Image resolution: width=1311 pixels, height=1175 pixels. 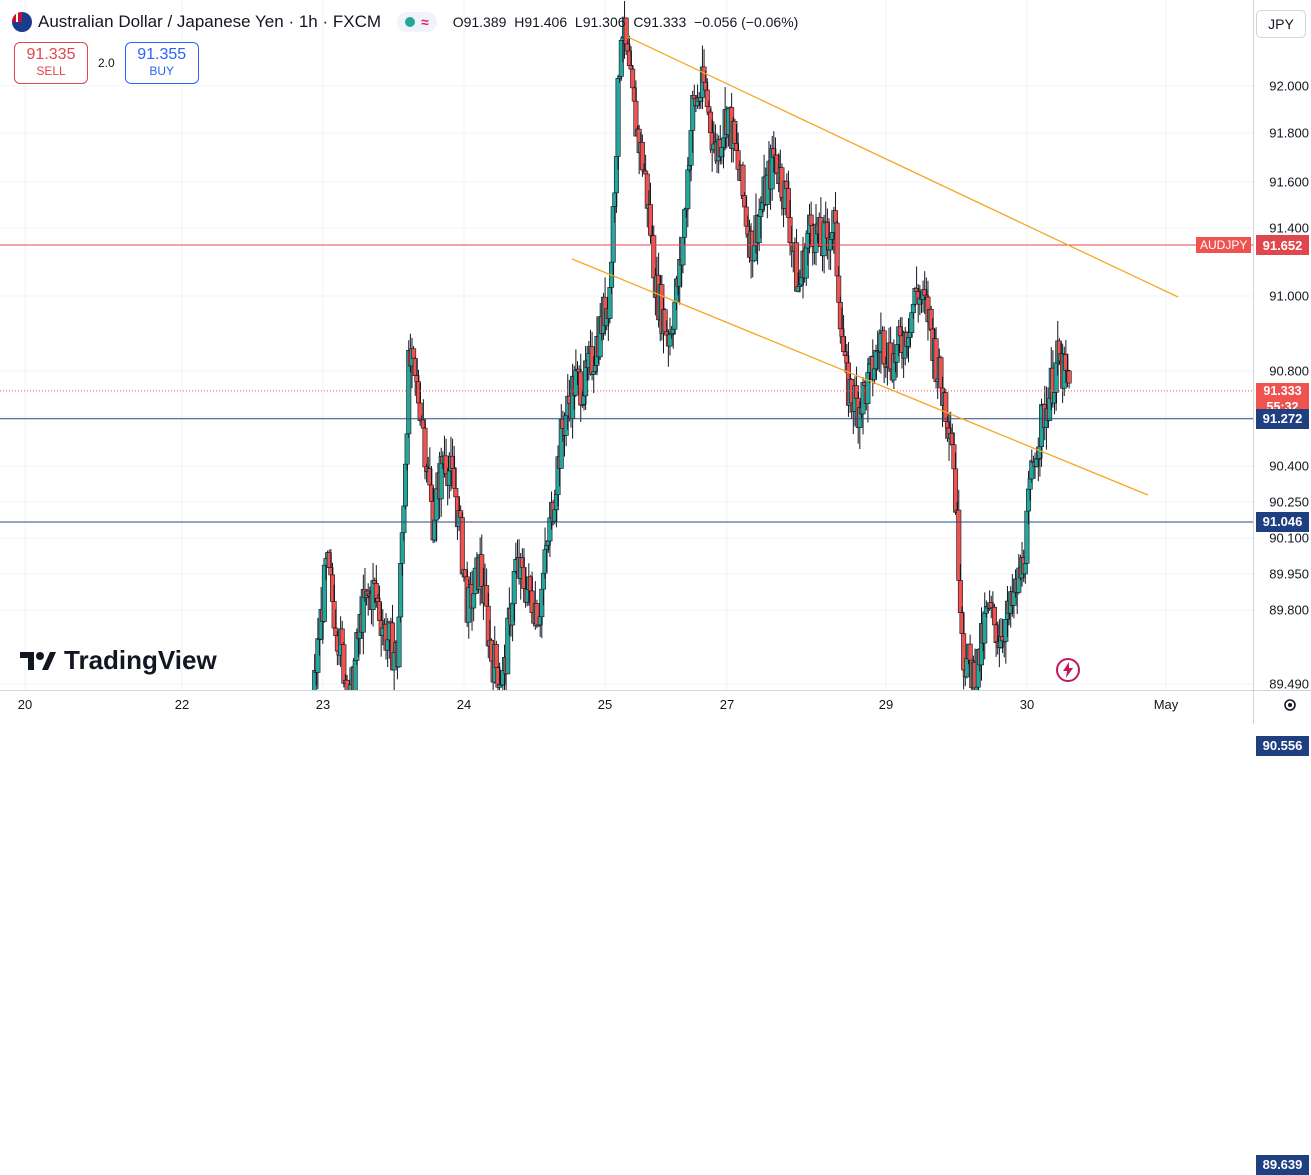 I want to click on axis-corner, so click(x=1282, y=707).